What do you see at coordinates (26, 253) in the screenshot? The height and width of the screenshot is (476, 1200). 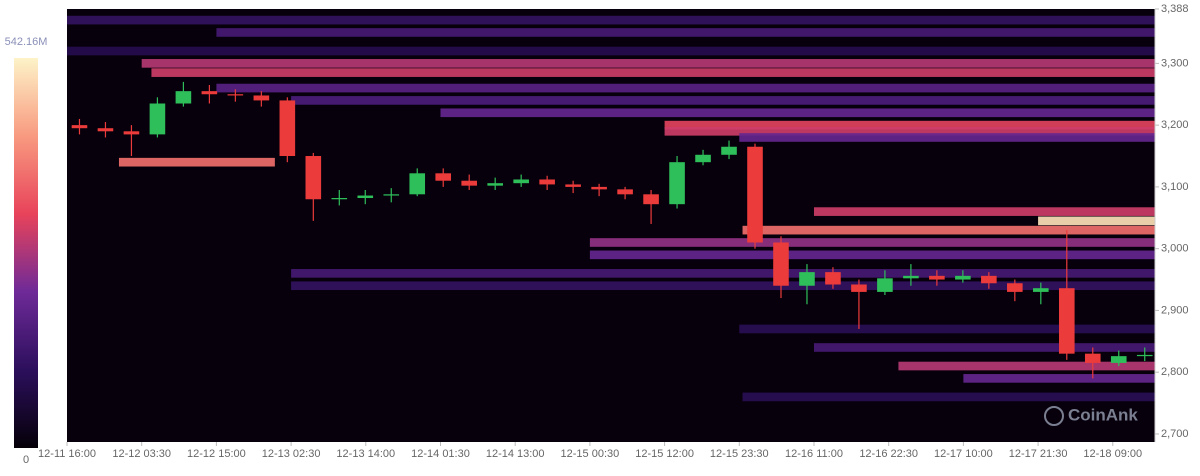 I see `colorbar` at bounding box center [26, 253].